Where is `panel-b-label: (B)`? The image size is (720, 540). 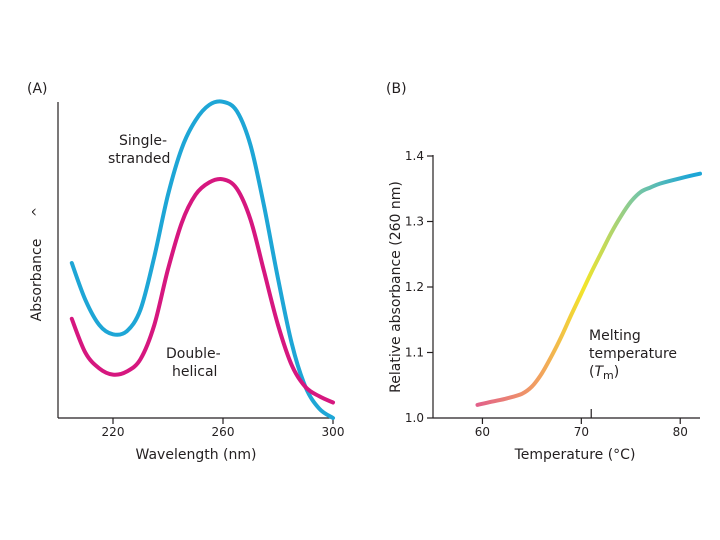 panel-b-label: (B) is located at coordinates (396, 89).